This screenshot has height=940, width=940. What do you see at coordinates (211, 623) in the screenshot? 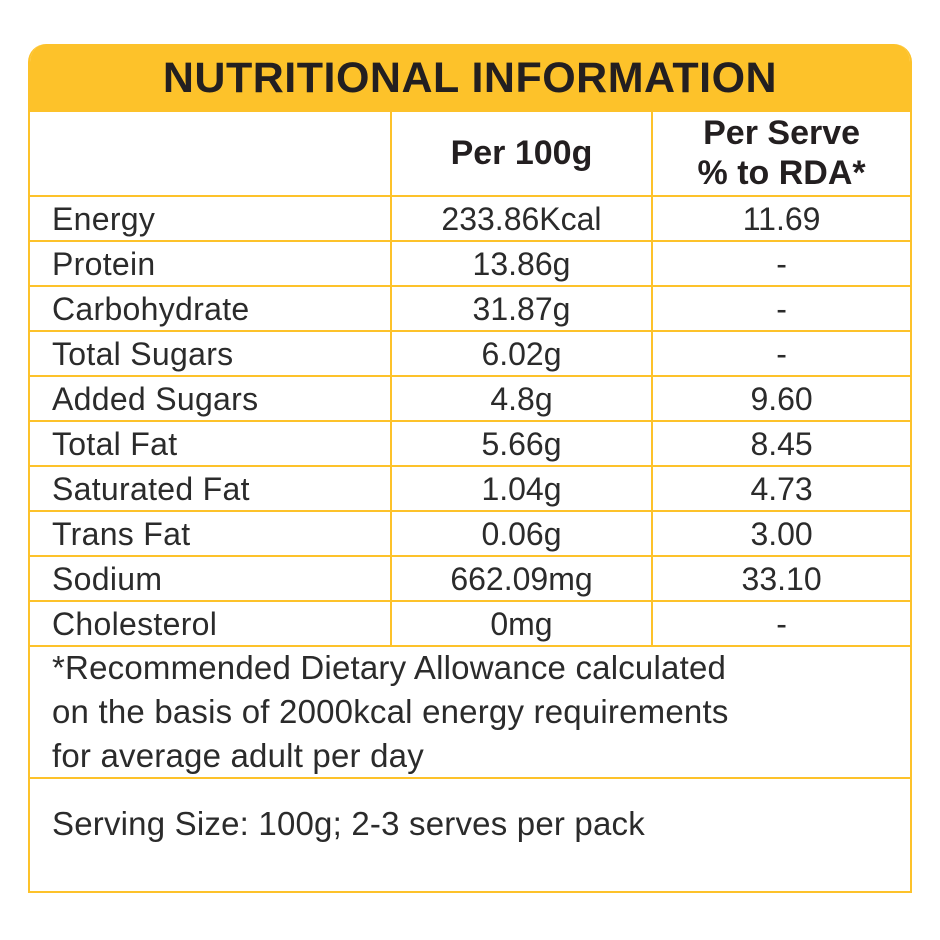
I see `nutrient-cell: Cholesterol` at bounding box center [211, 623].